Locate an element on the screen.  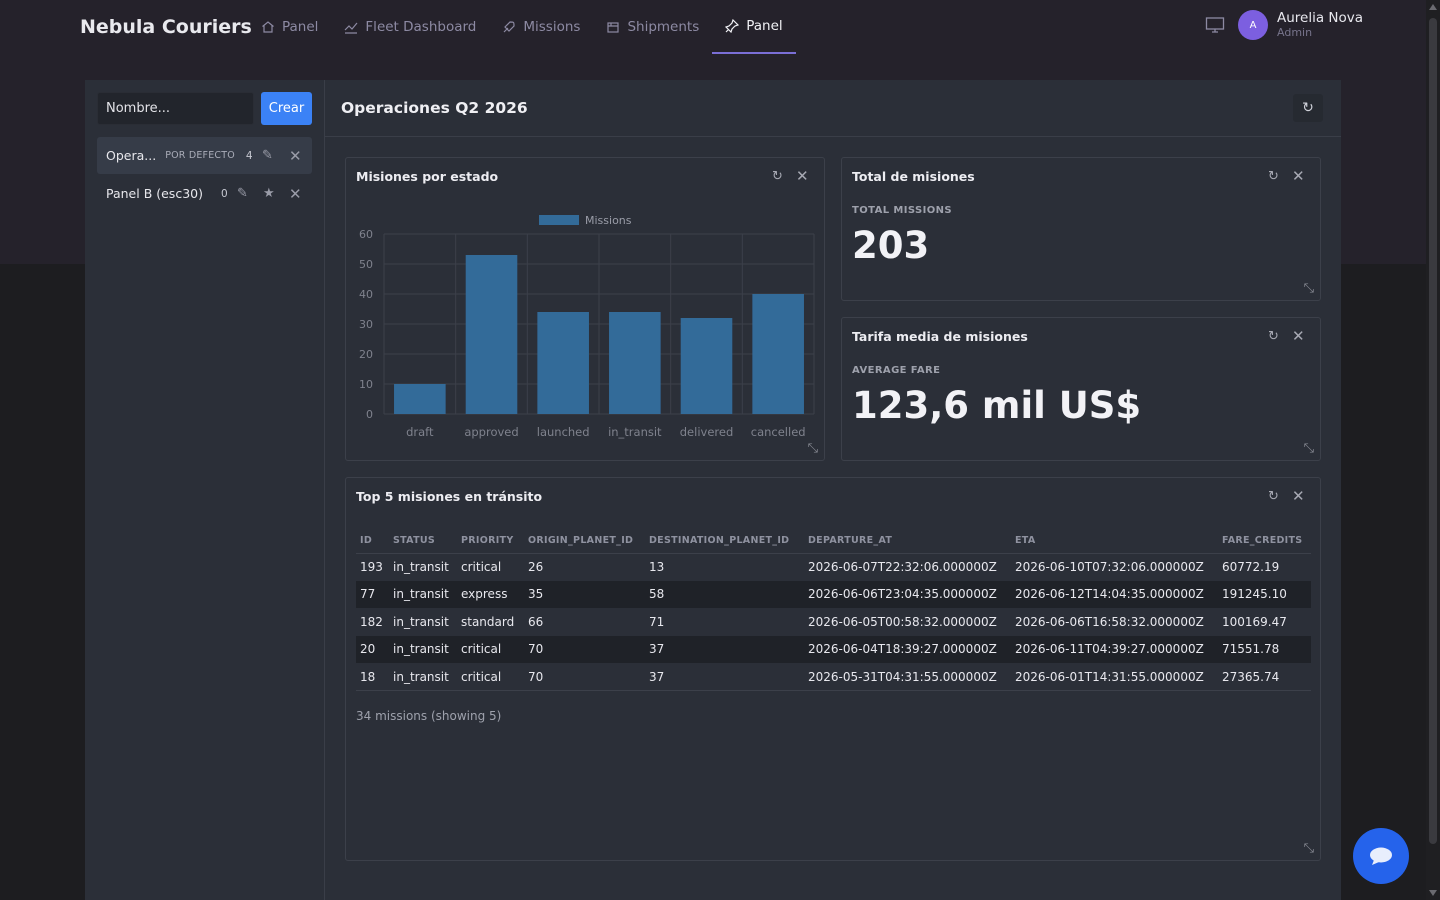
nav-item-shipments: Shipments is located at coordinates (652, 27).